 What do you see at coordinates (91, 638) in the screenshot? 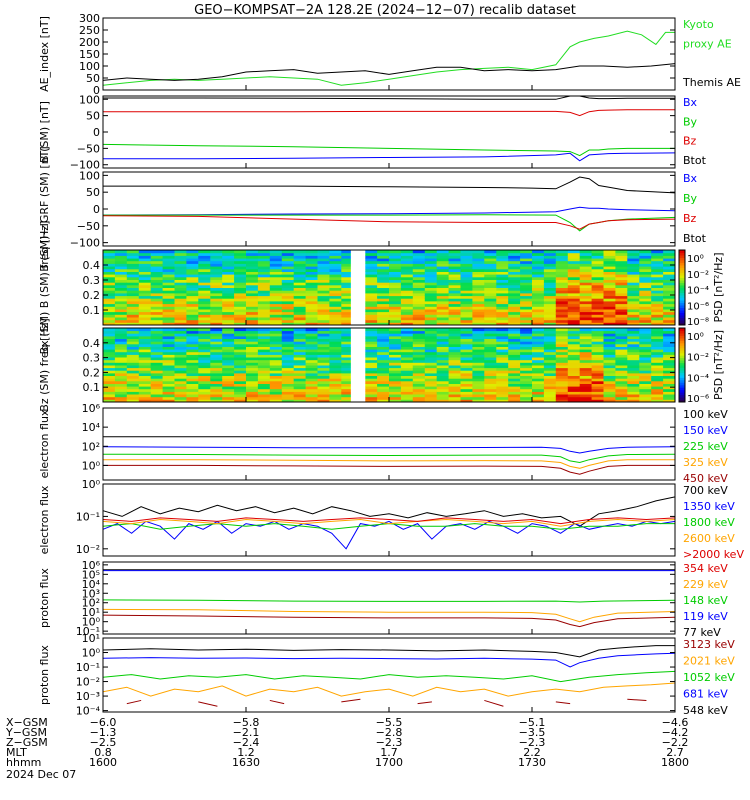
I see `y-tick-label: 10¹` at bounding box center [91, 638].